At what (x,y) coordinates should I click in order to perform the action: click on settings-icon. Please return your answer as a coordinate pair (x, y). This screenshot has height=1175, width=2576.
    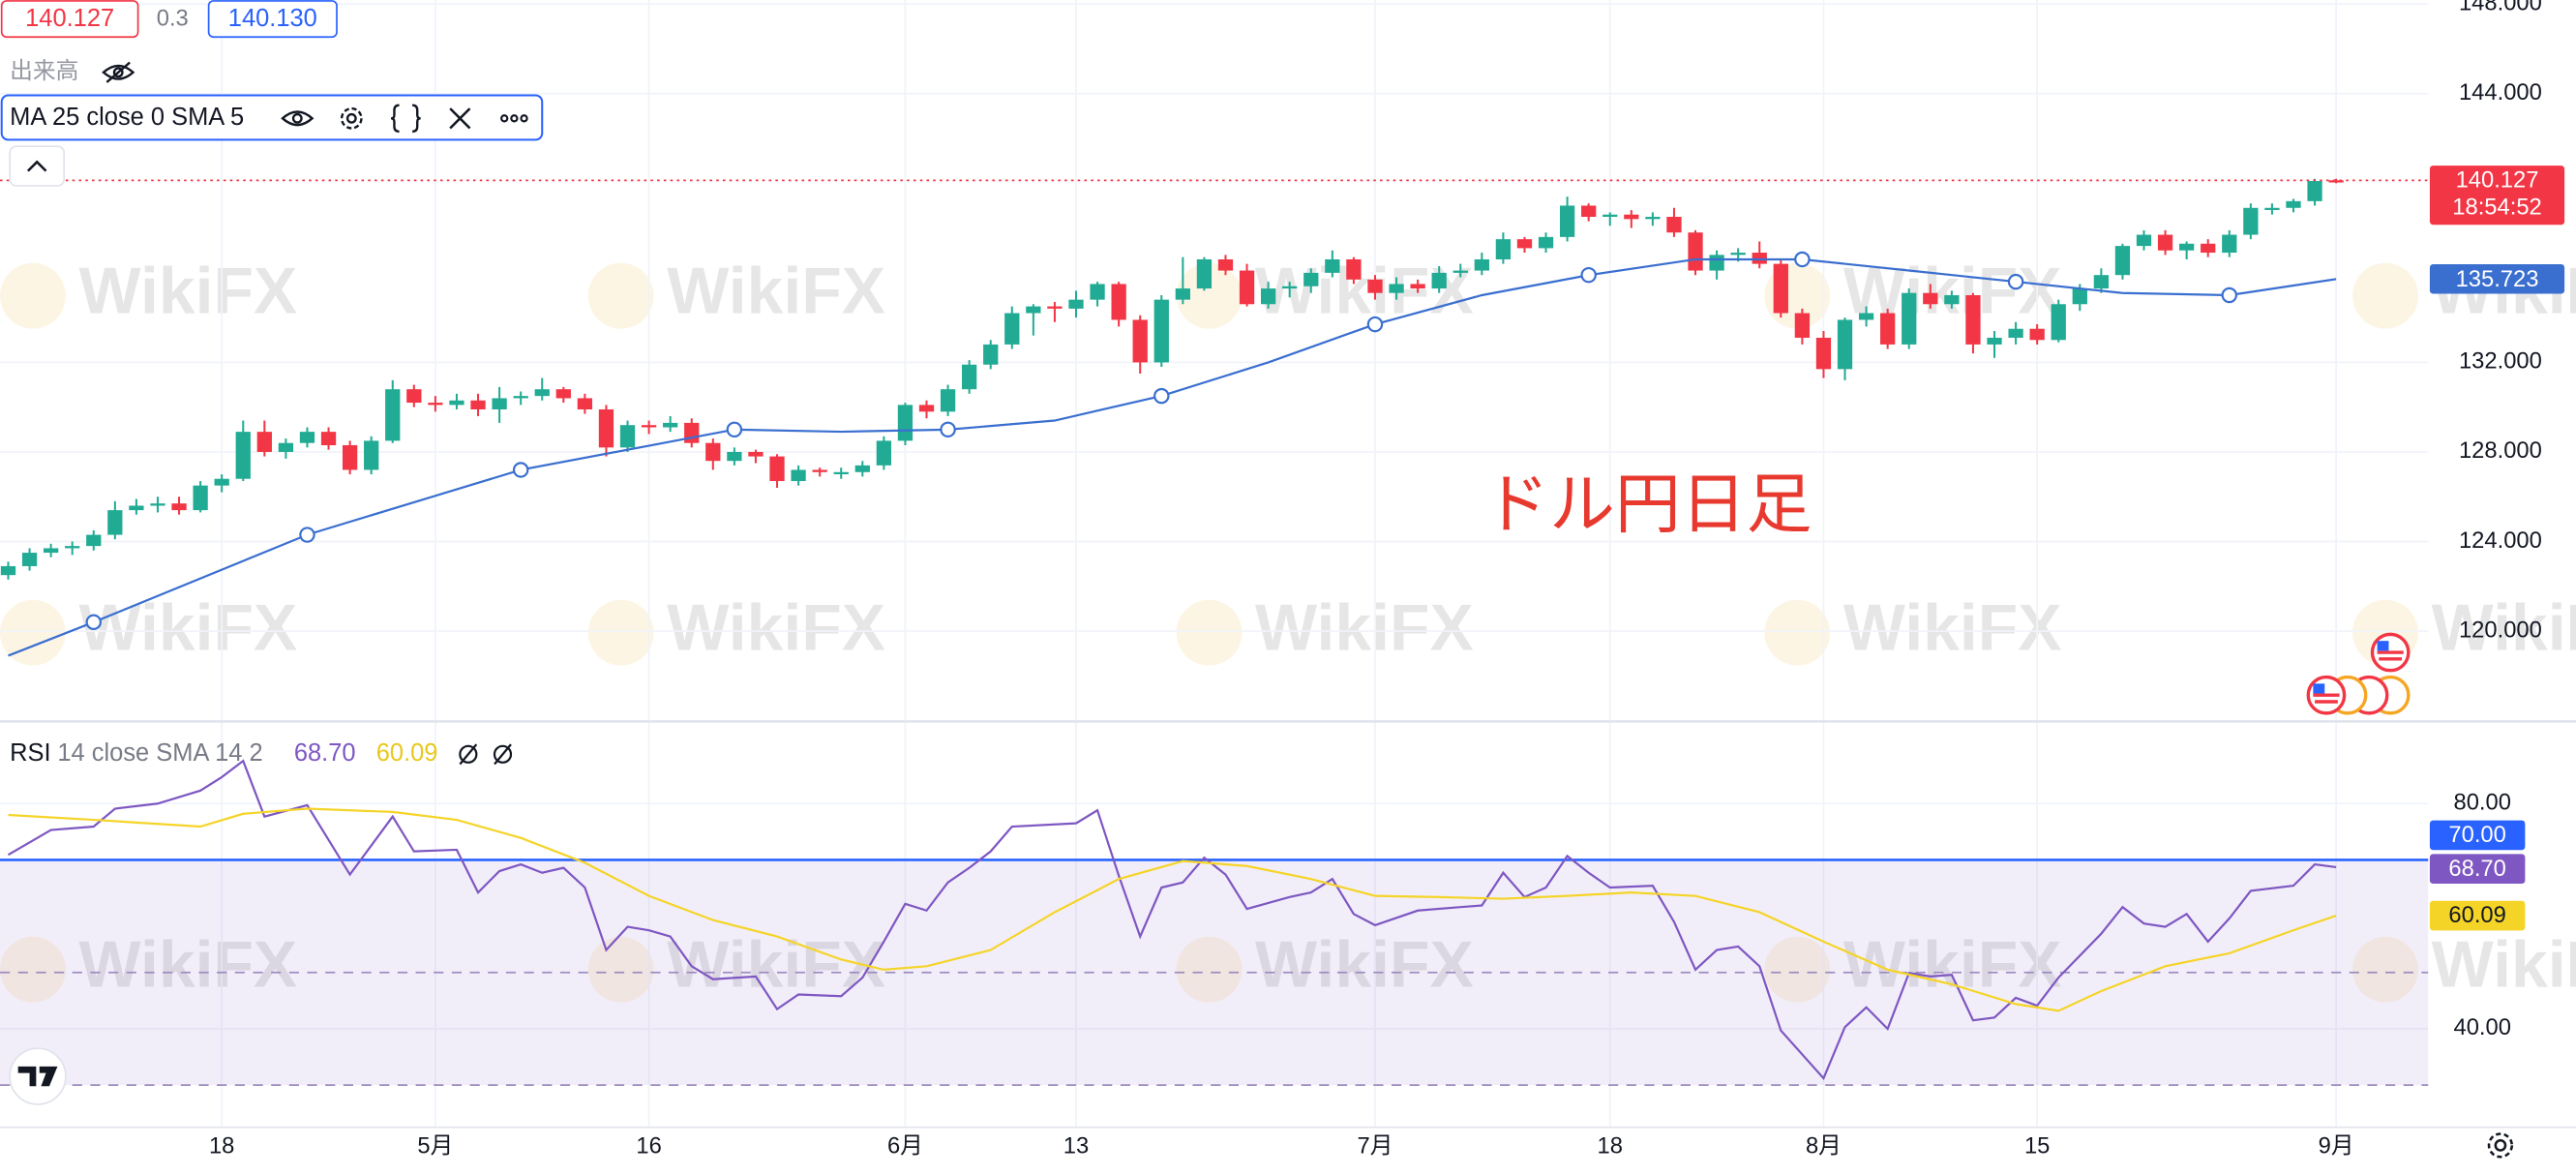
    Looking at the image, I should click on (351, 118).